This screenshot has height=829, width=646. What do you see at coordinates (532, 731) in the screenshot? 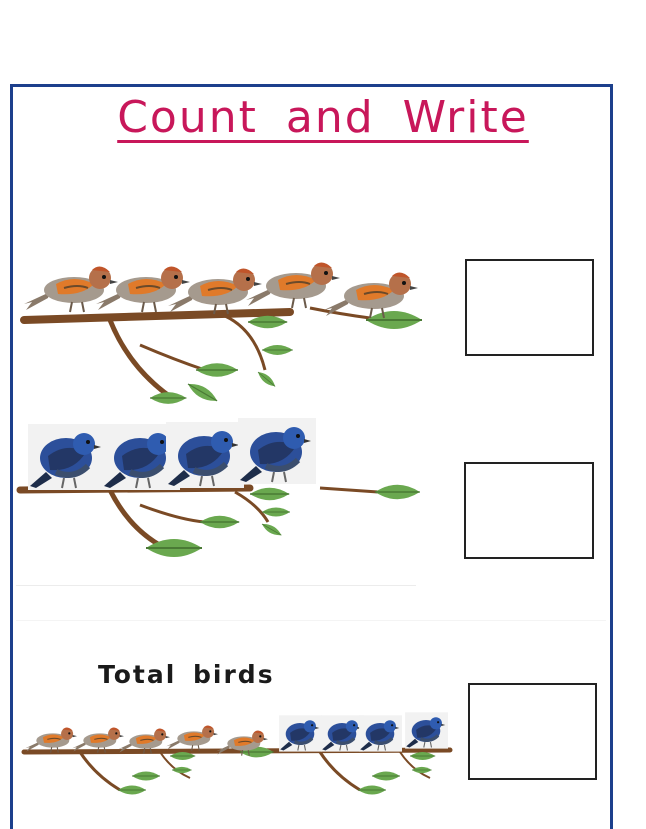
I see `answer-box-total` at bounding box center [532, 731].